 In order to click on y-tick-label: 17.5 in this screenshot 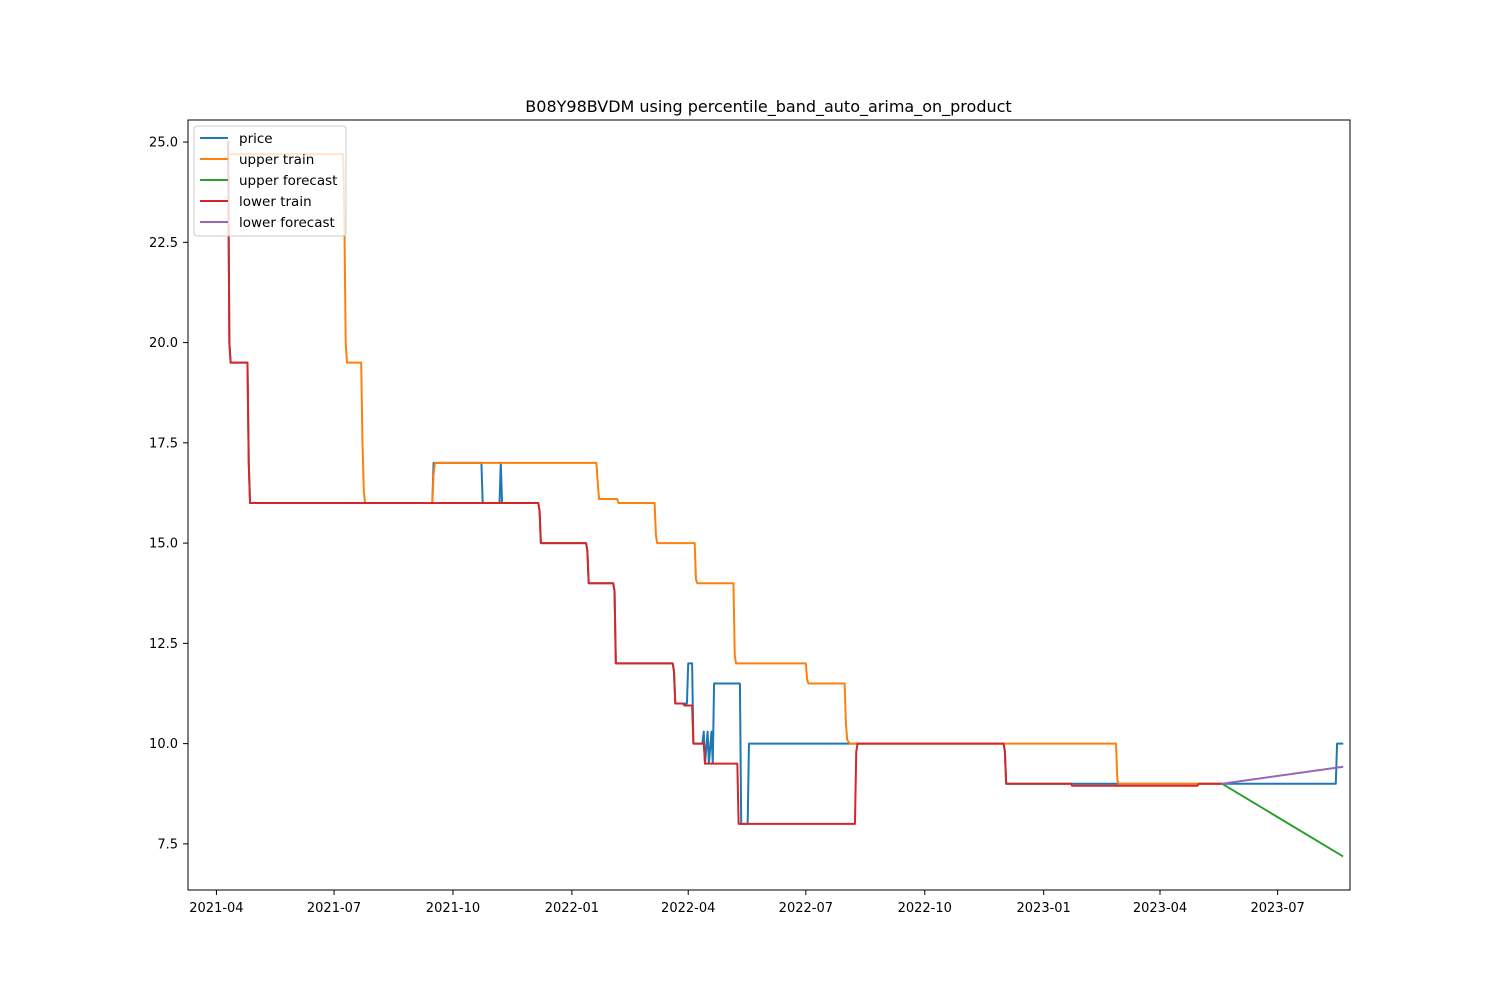, I will do `click(163, 443)`.